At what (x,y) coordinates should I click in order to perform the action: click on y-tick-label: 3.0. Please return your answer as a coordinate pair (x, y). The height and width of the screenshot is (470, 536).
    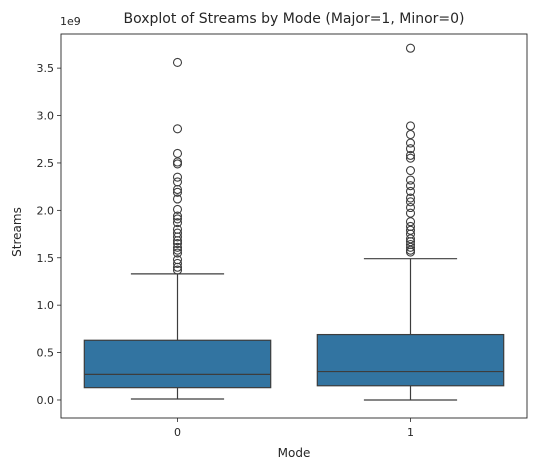
    Looking at the image, I should click on (46, 116).